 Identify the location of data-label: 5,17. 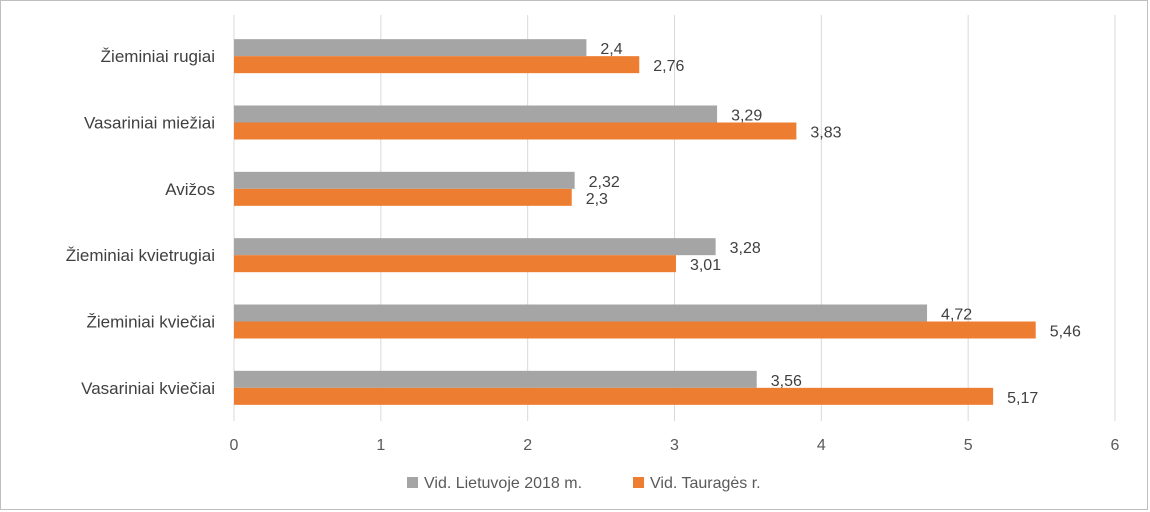
(1022, 398).